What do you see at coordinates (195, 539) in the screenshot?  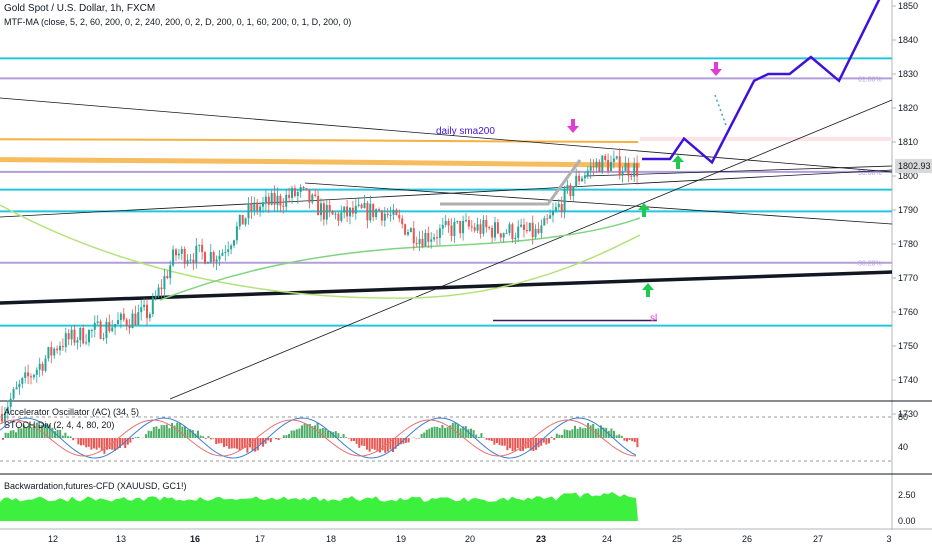 I see `x-tick-label: 16` at bounding box center [195, 539].